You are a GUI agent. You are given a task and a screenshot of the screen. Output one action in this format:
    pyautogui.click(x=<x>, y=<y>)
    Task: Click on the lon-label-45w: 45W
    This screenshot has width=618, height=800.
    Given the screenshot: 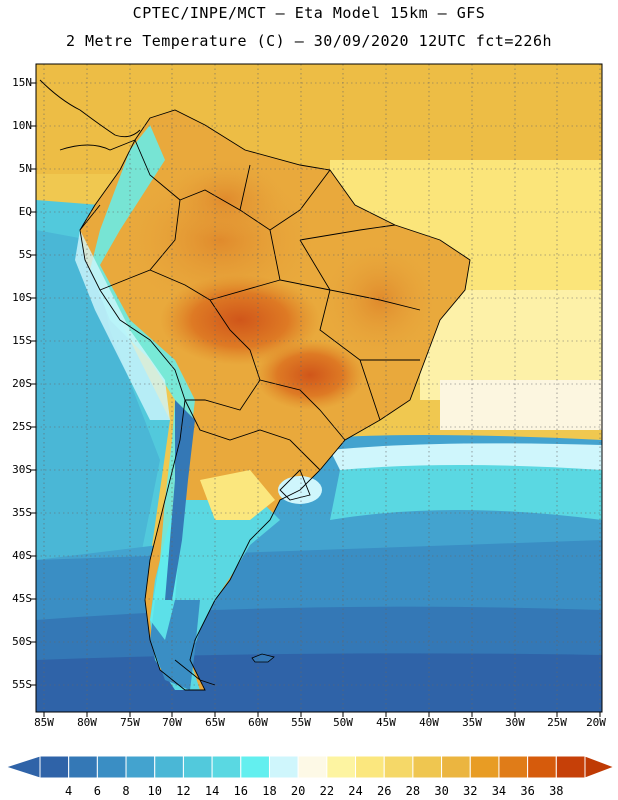 What is the action you would take?
    pyautogui.click(x=386, y=722)
    